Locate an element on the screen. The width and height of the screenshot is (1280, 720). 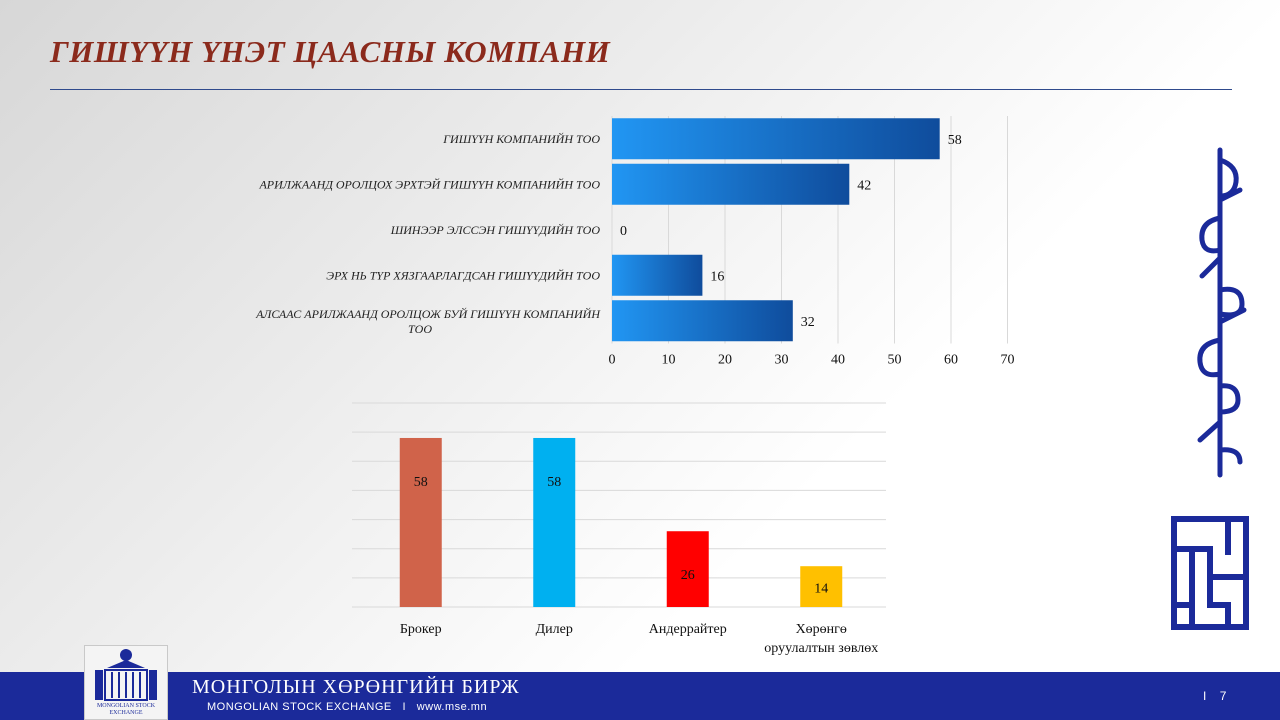
title-divider is located at coordinates (641, 89).